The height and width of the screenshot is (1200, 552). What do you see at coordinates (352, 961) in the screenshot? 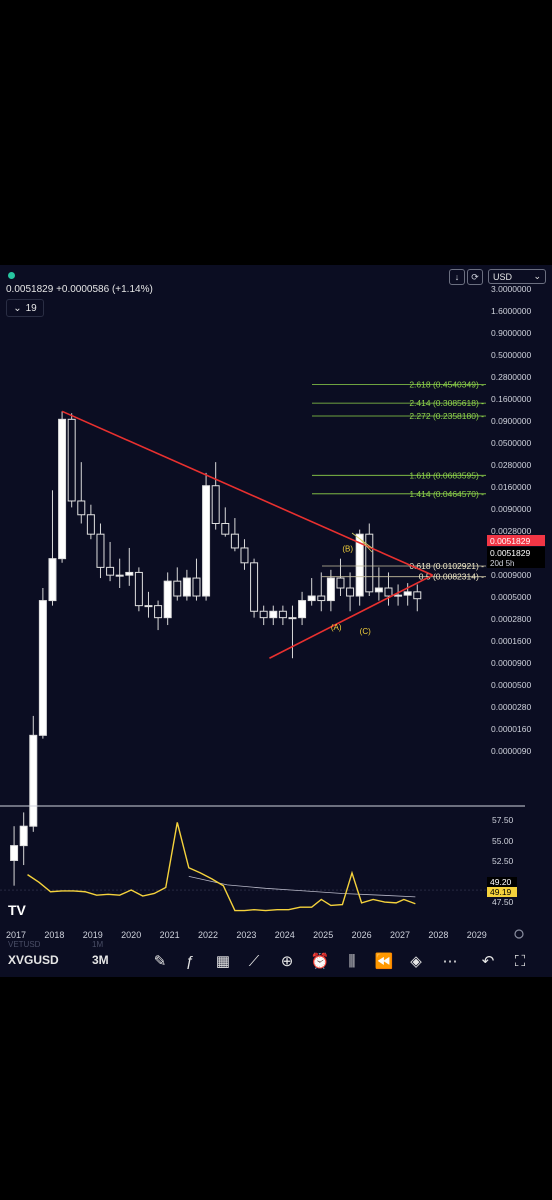
I see `candle-type-icon: ⫼` at bounding box center [352, 961].